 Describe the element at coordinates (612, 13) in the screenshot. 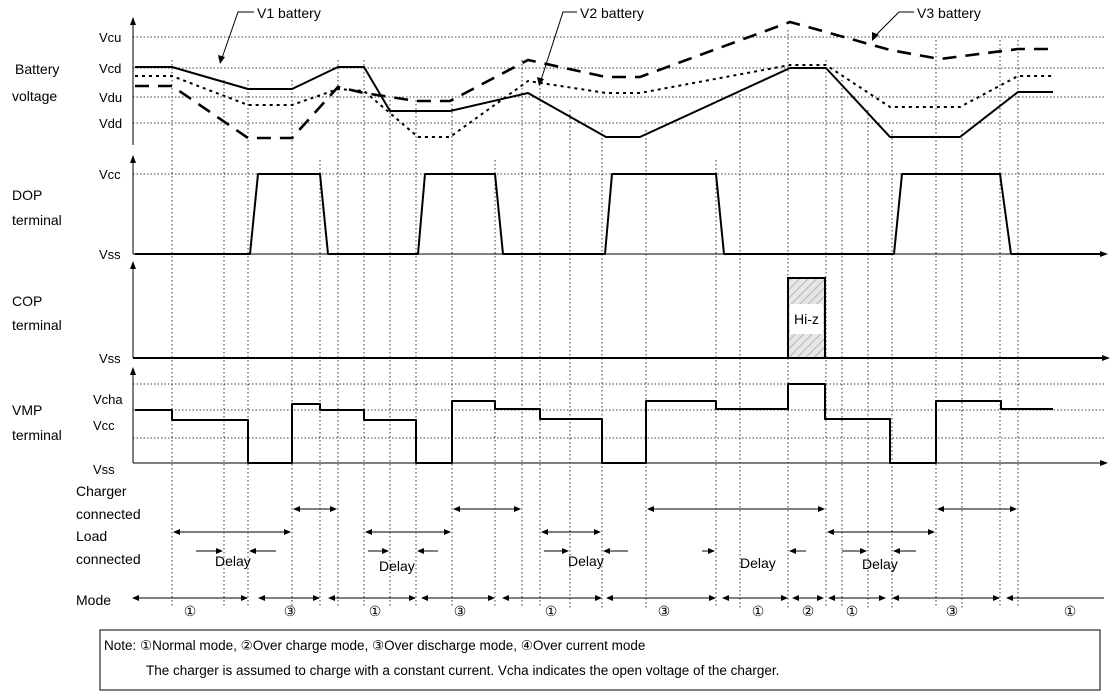

I see `v2-battery-callout: V2 battery` at that location.